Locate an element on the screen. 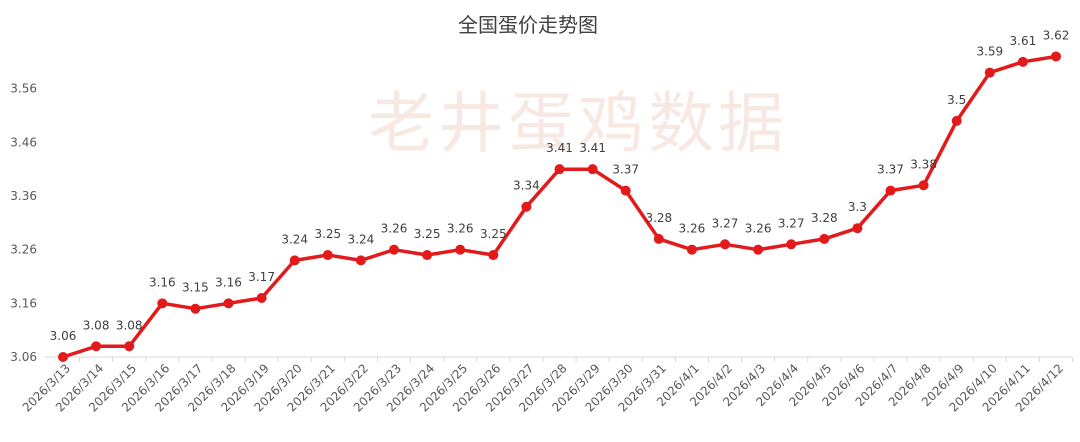 The width and height of the screenshot is (1080, 442). y-tick-label: 3.26 is located at coordinates (23, 250).